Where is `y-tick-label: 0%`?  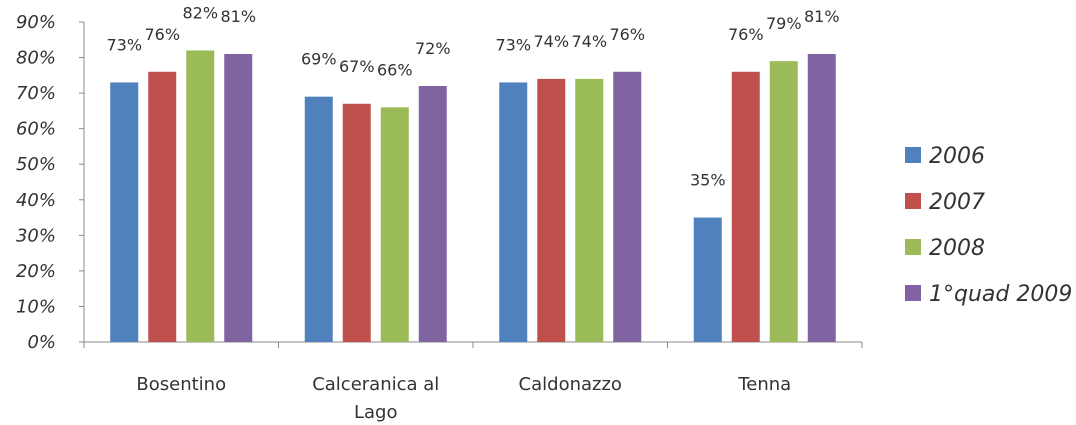
y-tick-label: 0% is located at coordinates (41, 342).